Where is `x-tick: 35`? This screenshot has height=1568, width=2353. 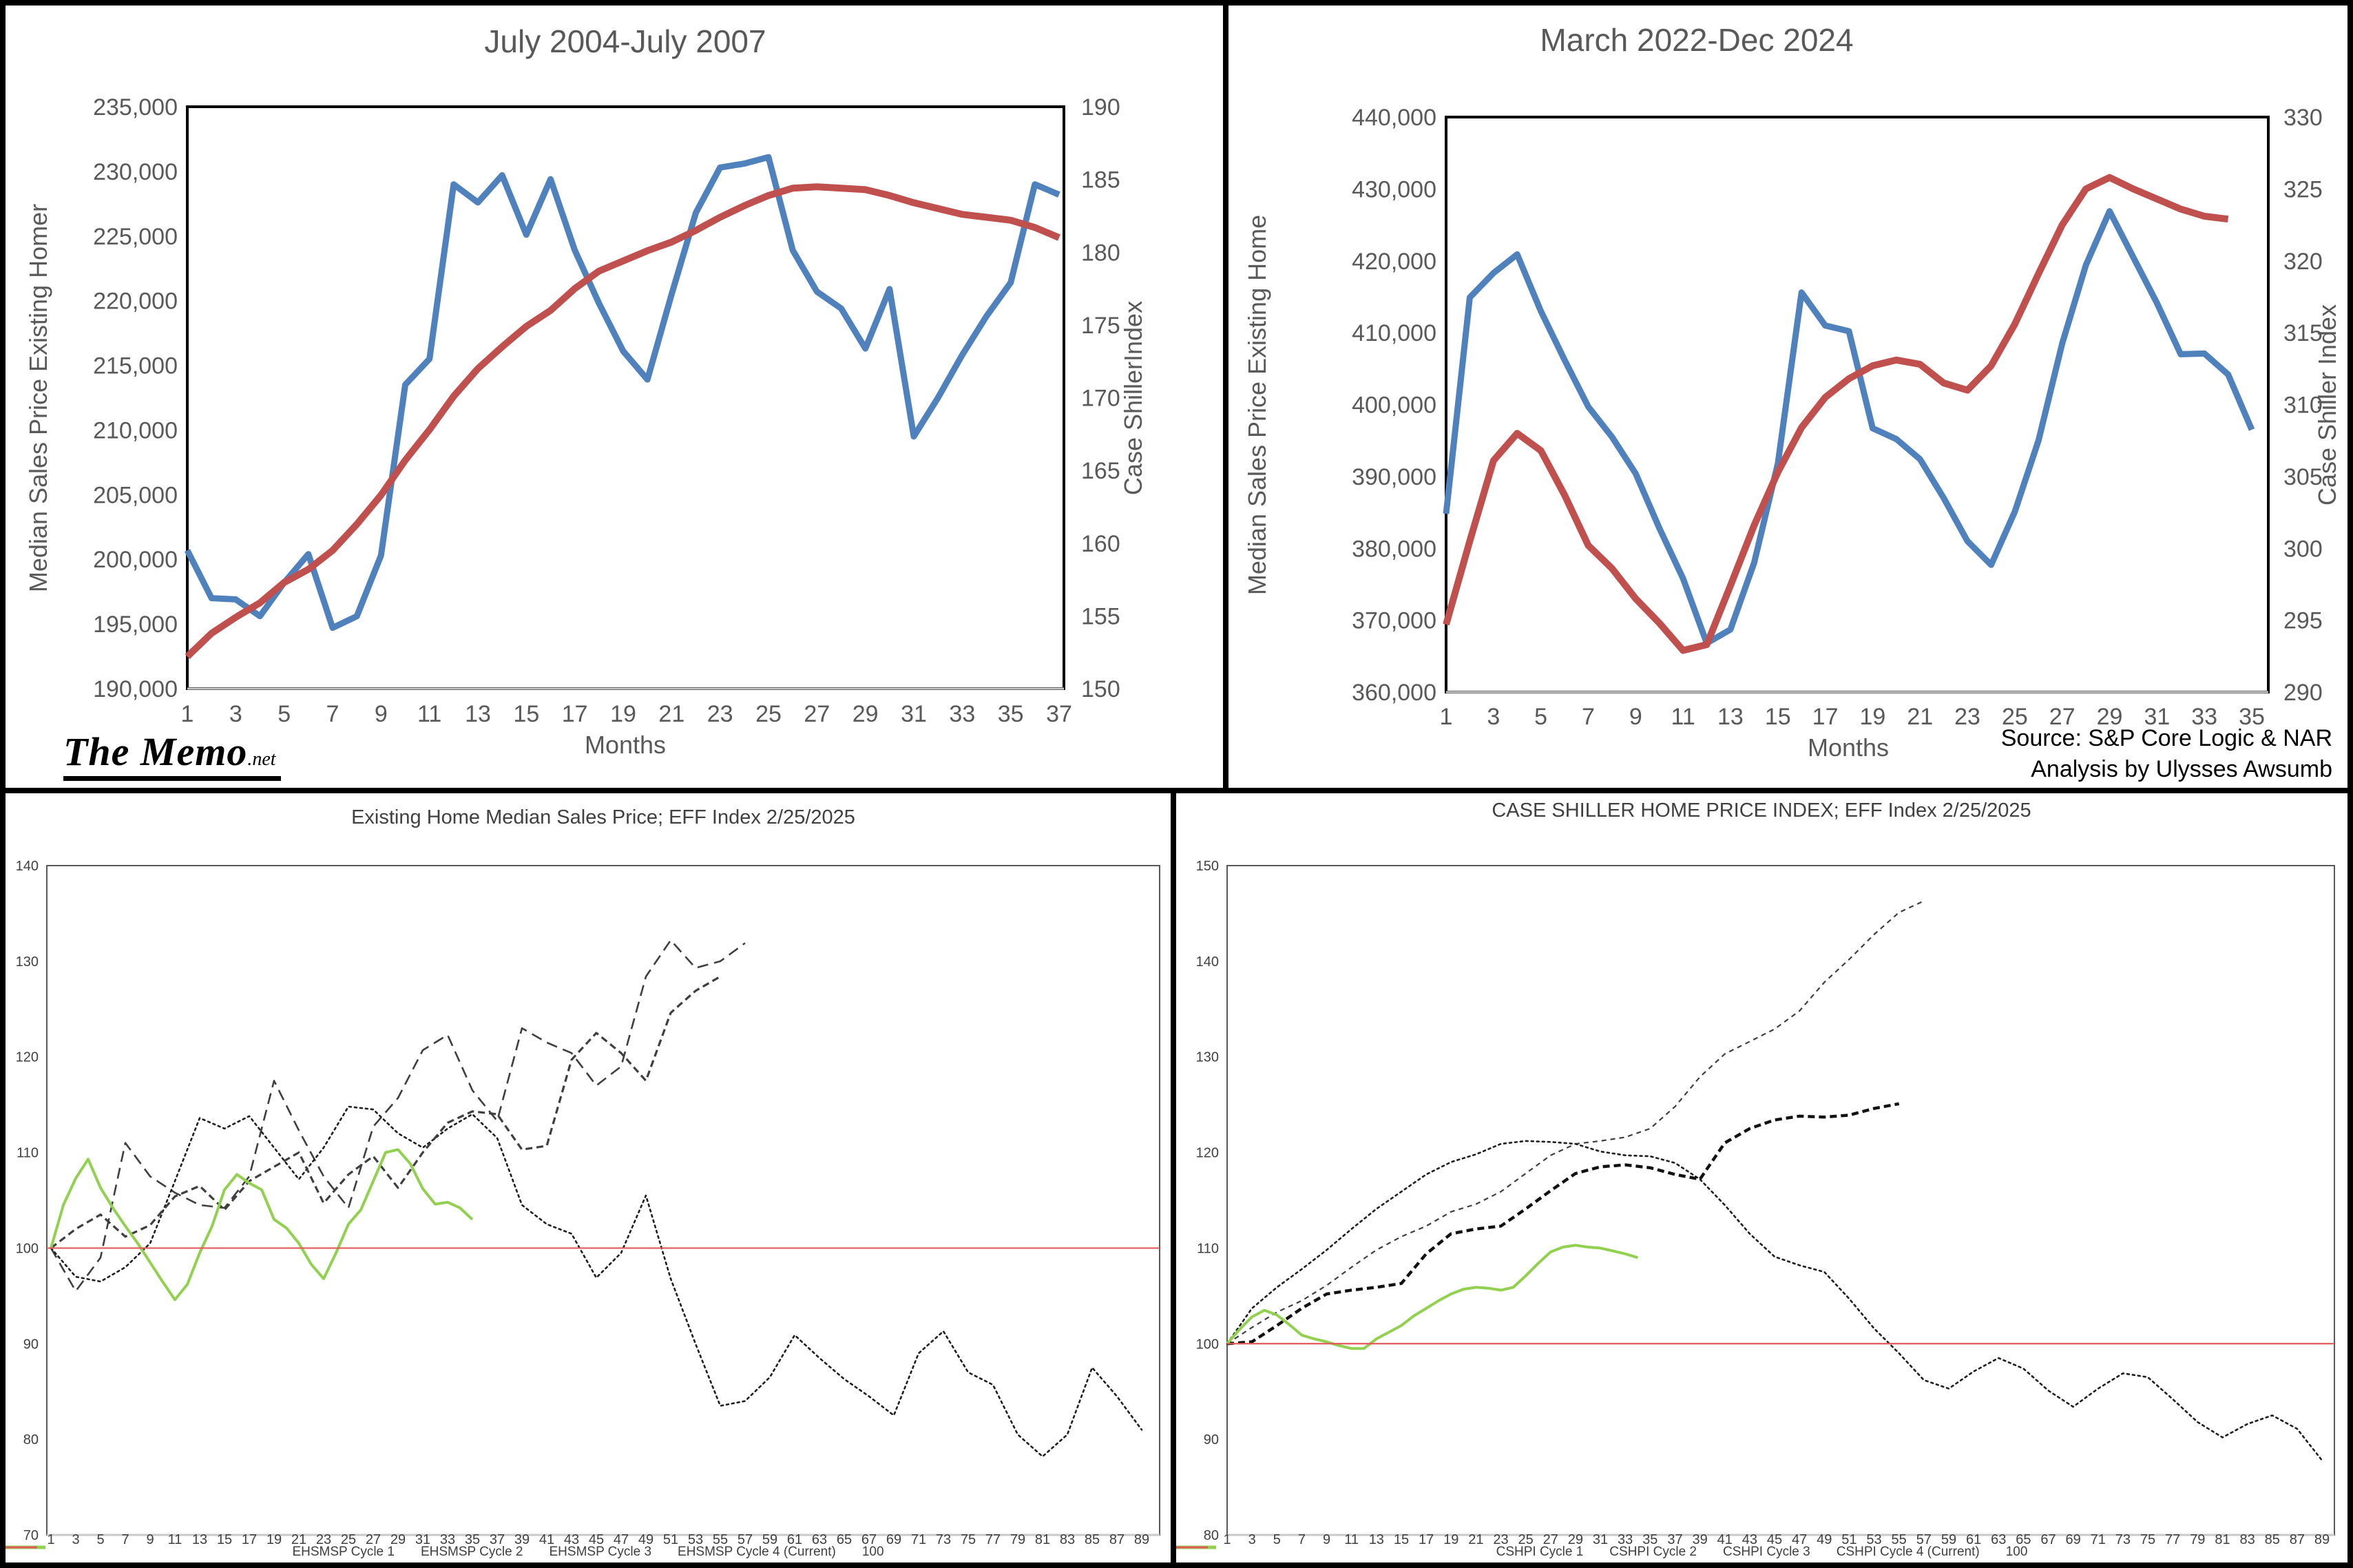 x-tick: 35 is located at coordinates (1649, 1538).